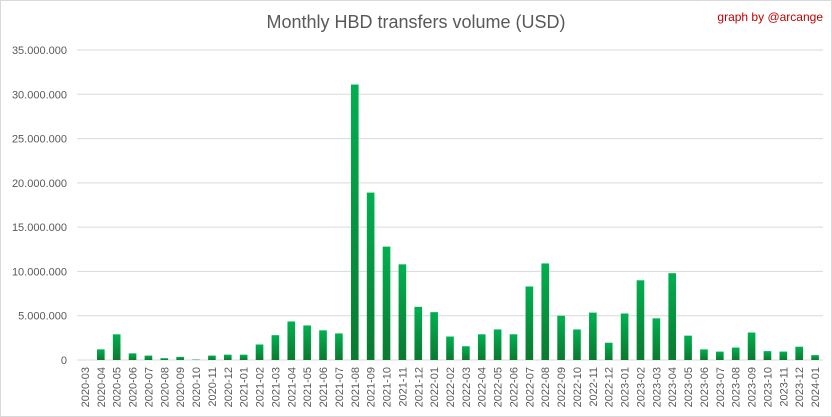  I want to click on x-tick-label: 2021-03, so click(276, 387).